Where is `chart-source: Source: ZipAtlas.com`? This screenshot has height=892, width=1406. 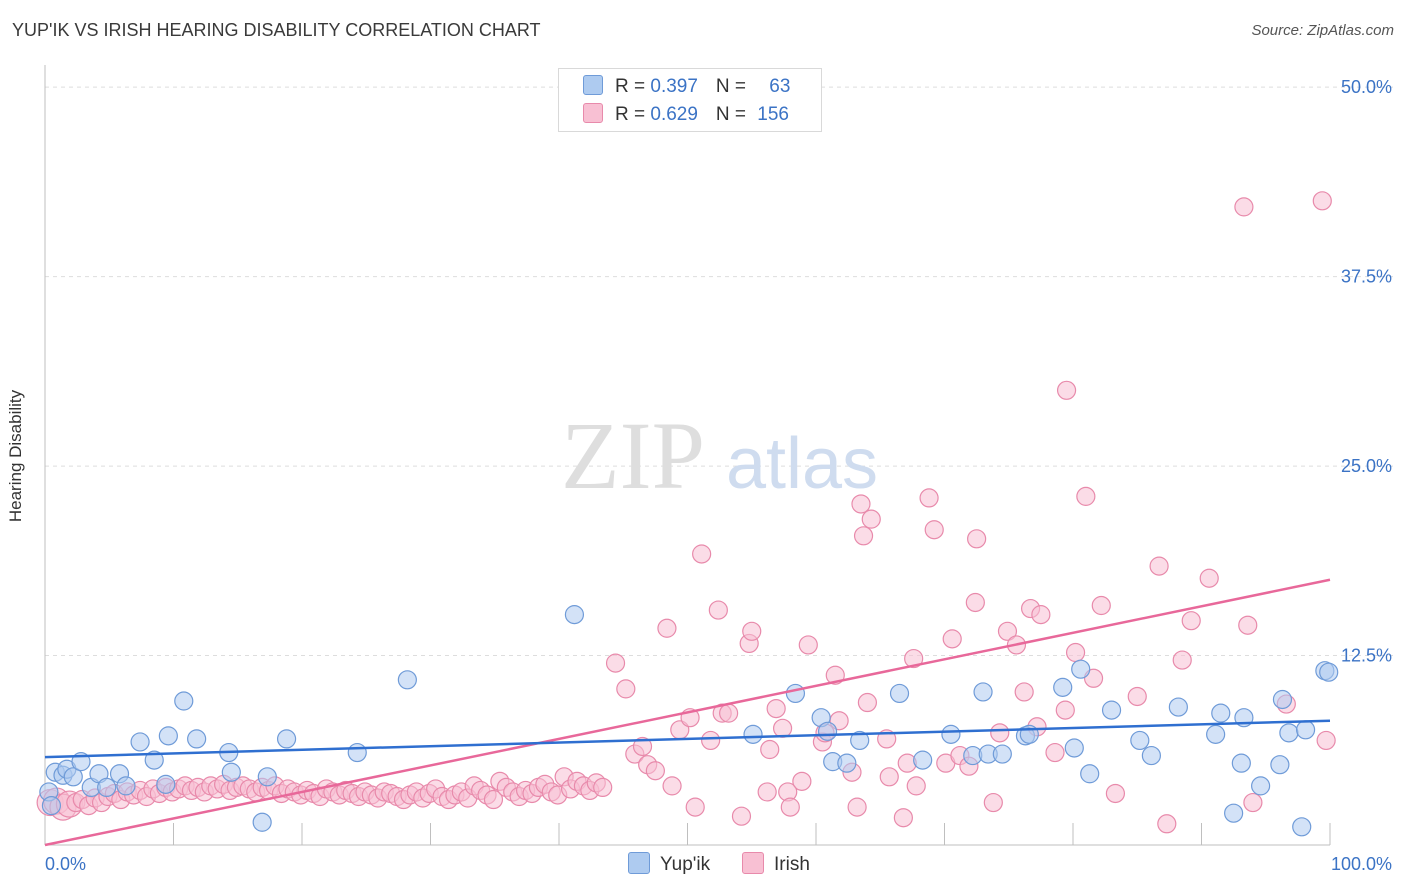 chart-source: Source: ZipAtlas.com is located at coordinates (1322, 30).